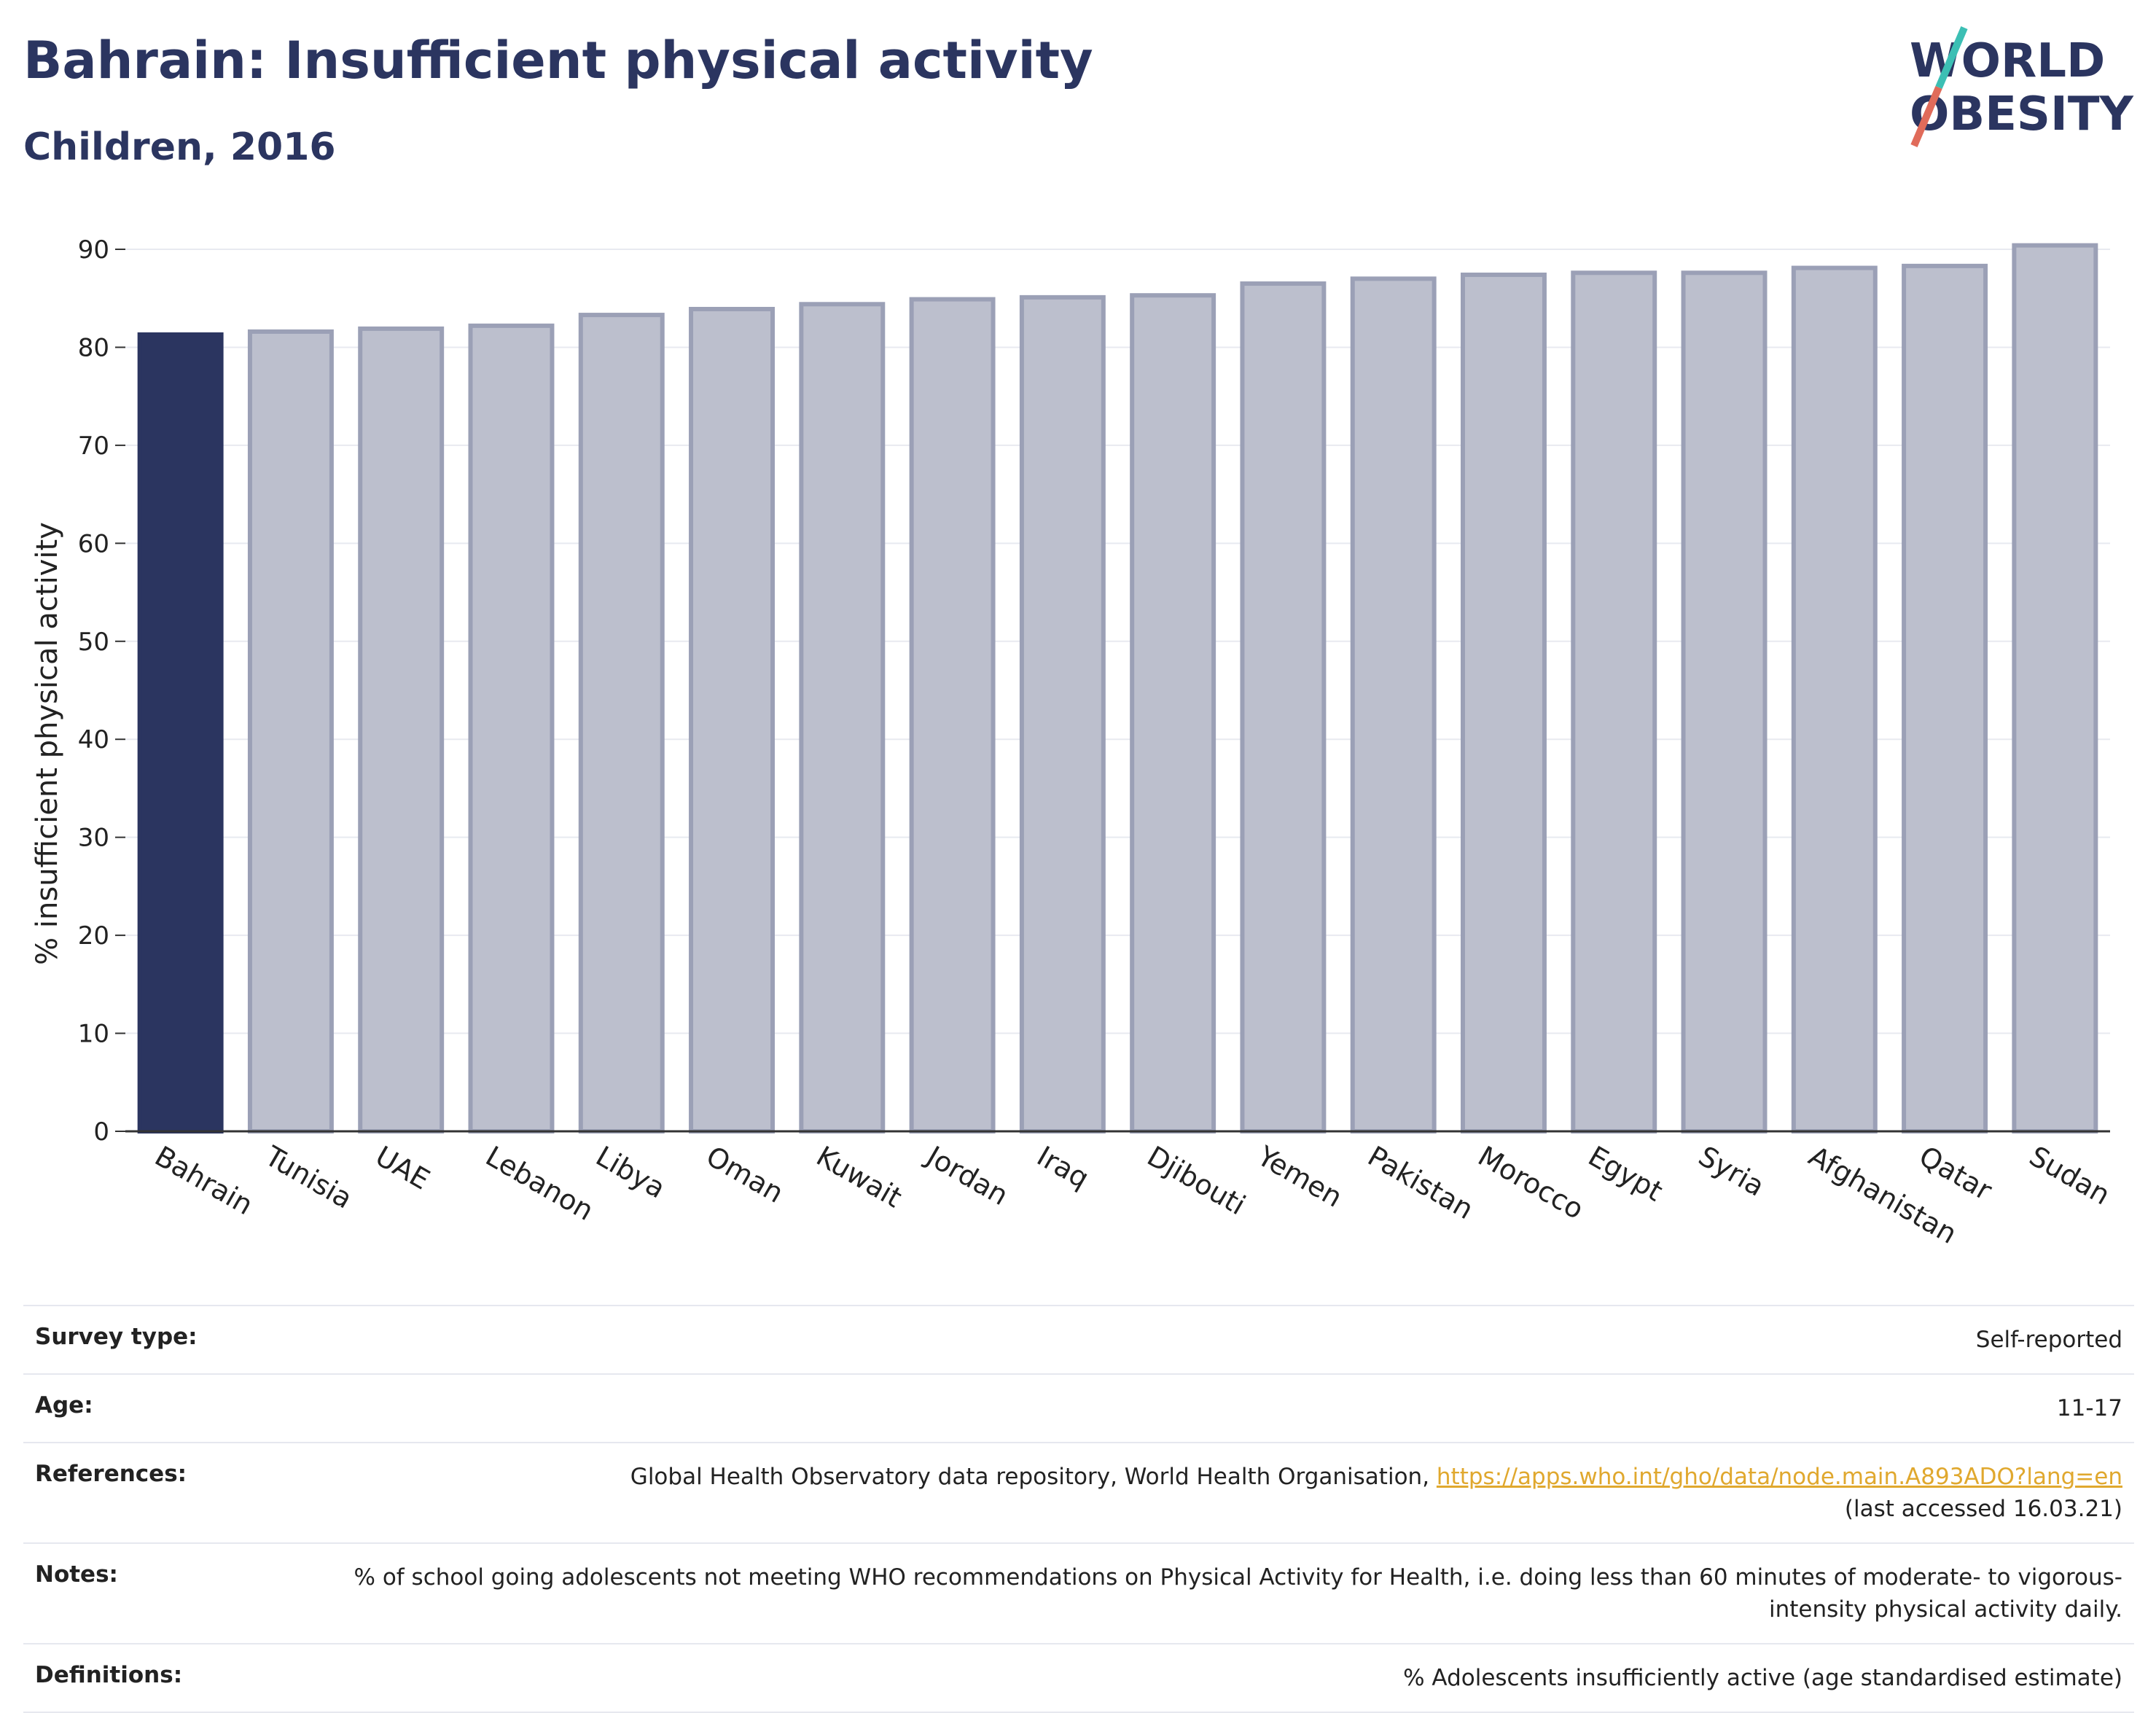 The image size is (2156, 1713). I want to click on y-tick-label-60: 60, so click(94, 543).